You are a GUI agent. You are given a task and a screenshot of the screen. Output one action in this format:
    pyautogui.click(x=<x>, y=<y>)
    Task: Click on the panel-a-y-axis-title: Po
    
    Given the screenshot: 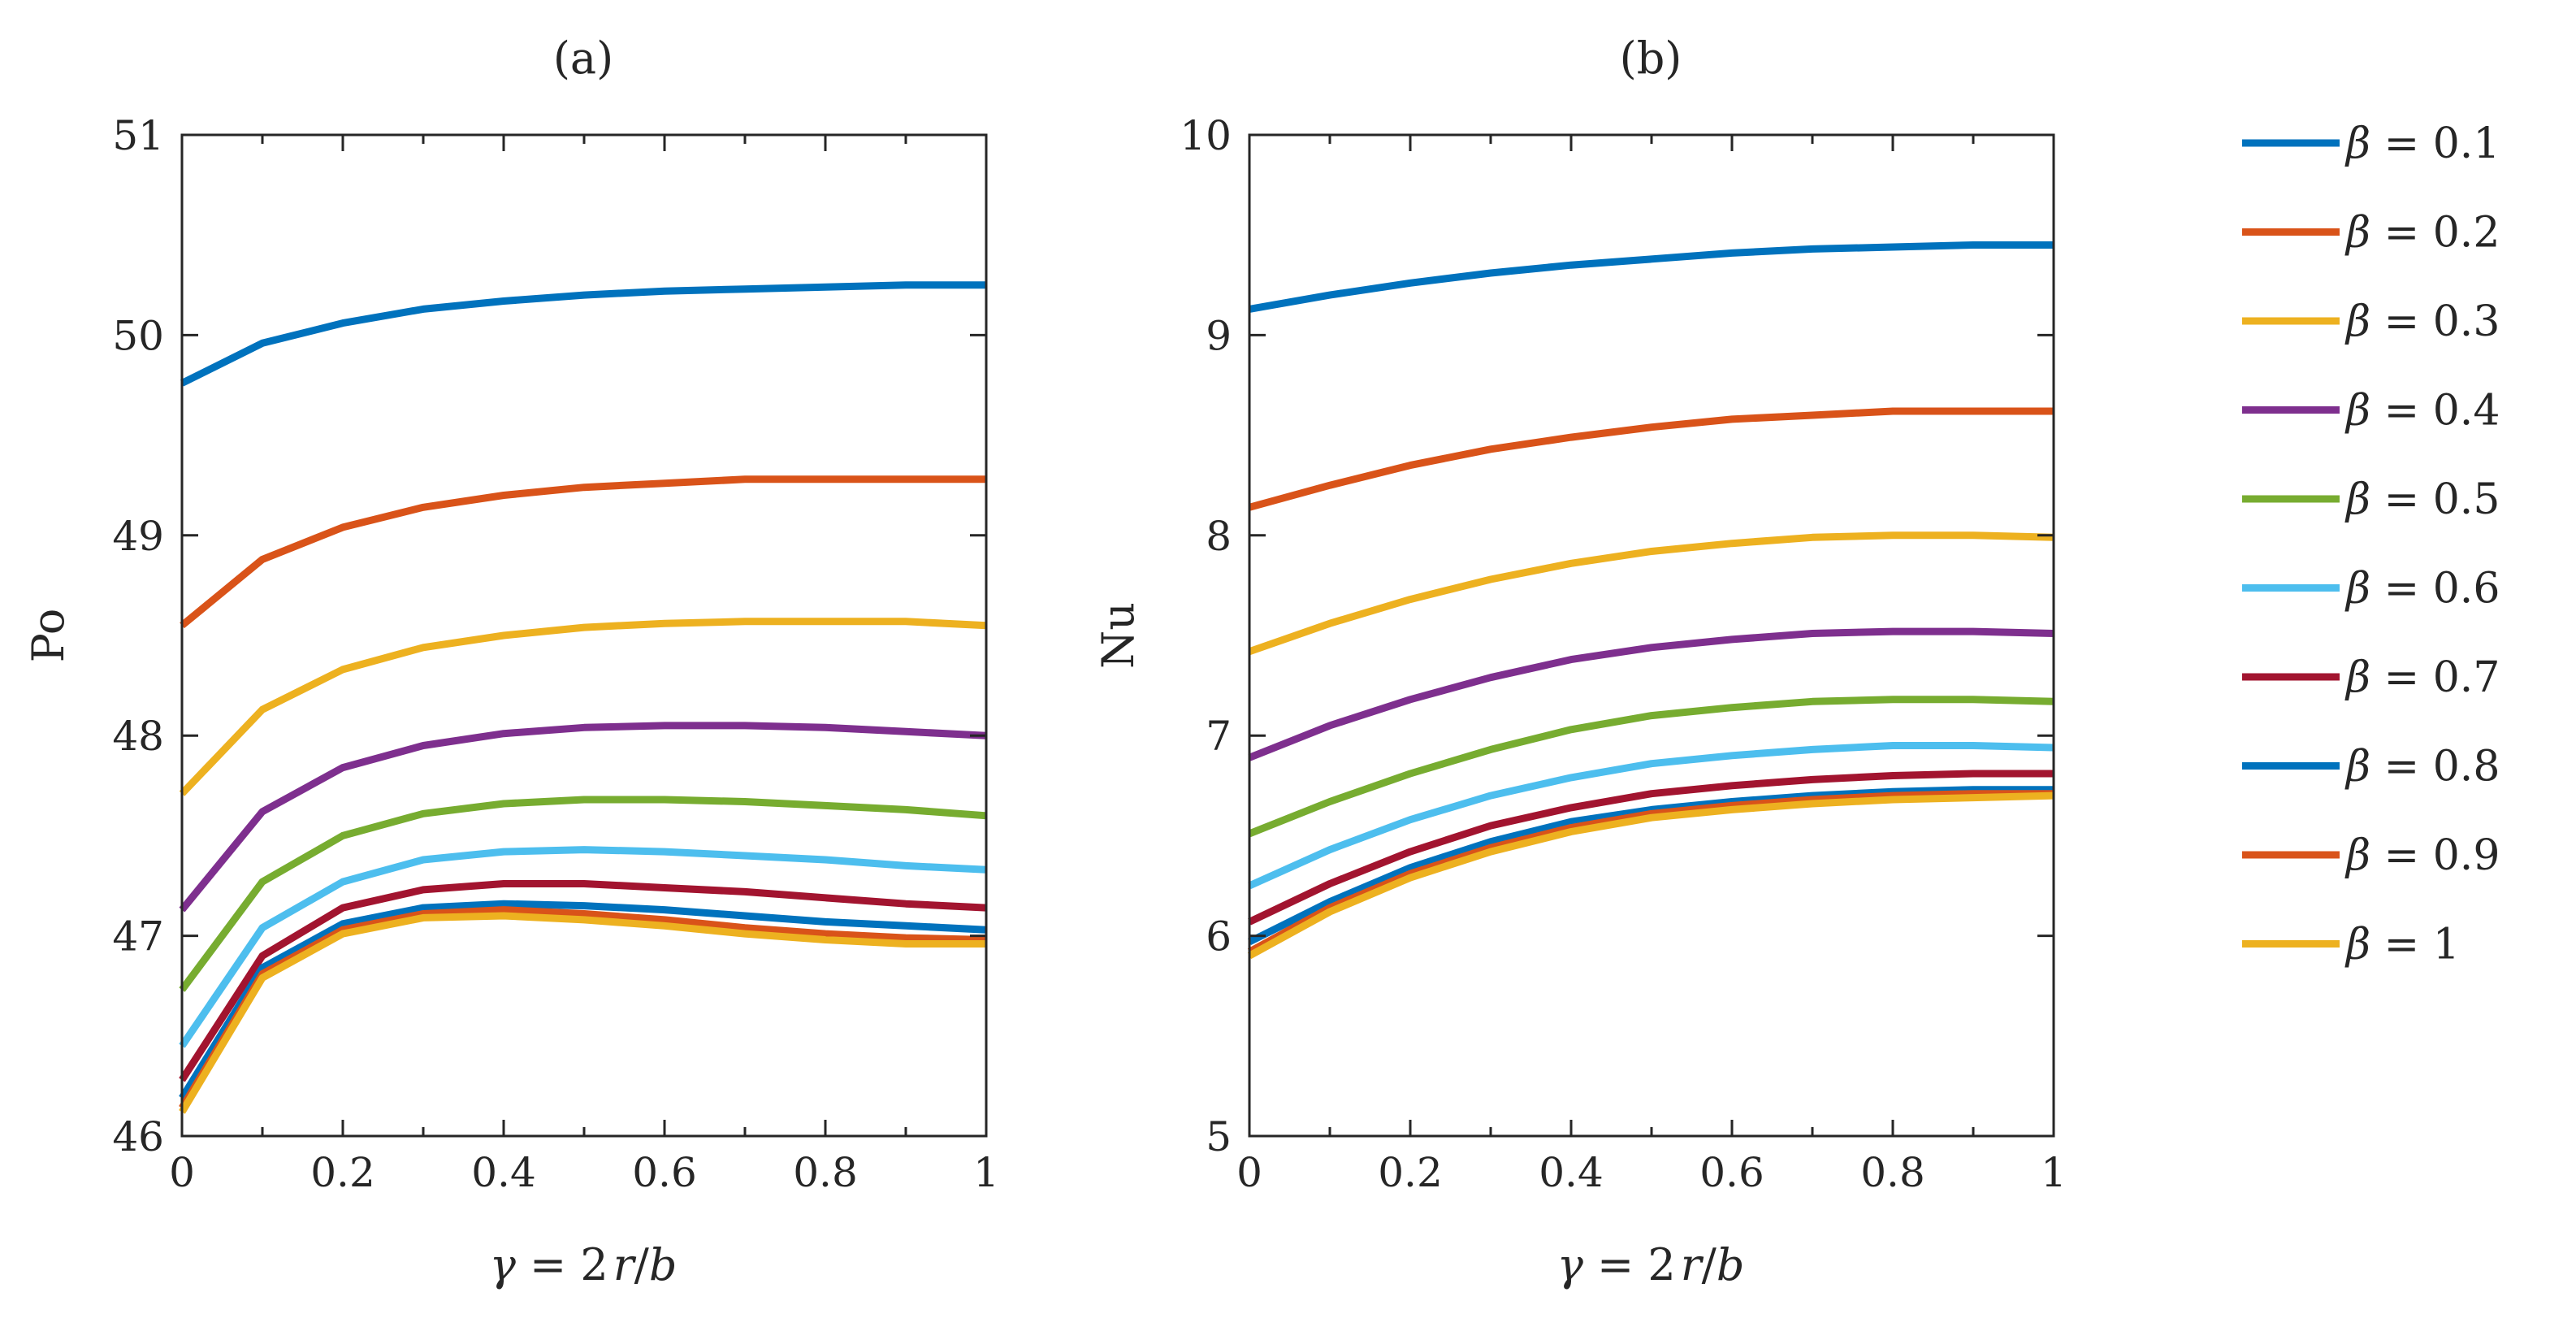 What is the action you would take?
    pyautogui.click(x=48, y=636)
    